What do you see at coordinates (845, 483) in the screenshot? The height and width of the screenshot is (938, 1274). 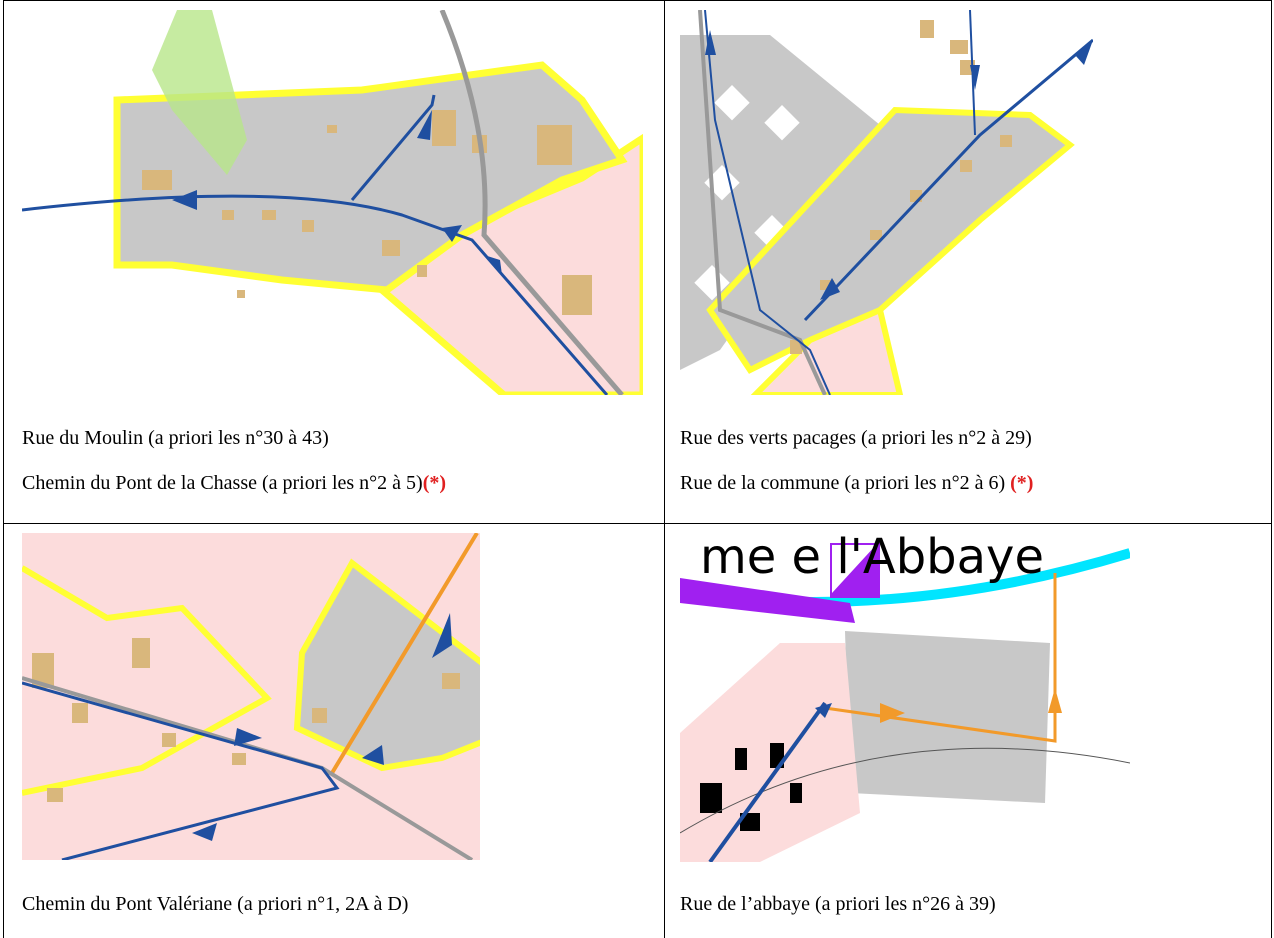 I see `caption-text: Rue de la commune (a priori les n°2 à 6)` at bounding box center [845, 483].